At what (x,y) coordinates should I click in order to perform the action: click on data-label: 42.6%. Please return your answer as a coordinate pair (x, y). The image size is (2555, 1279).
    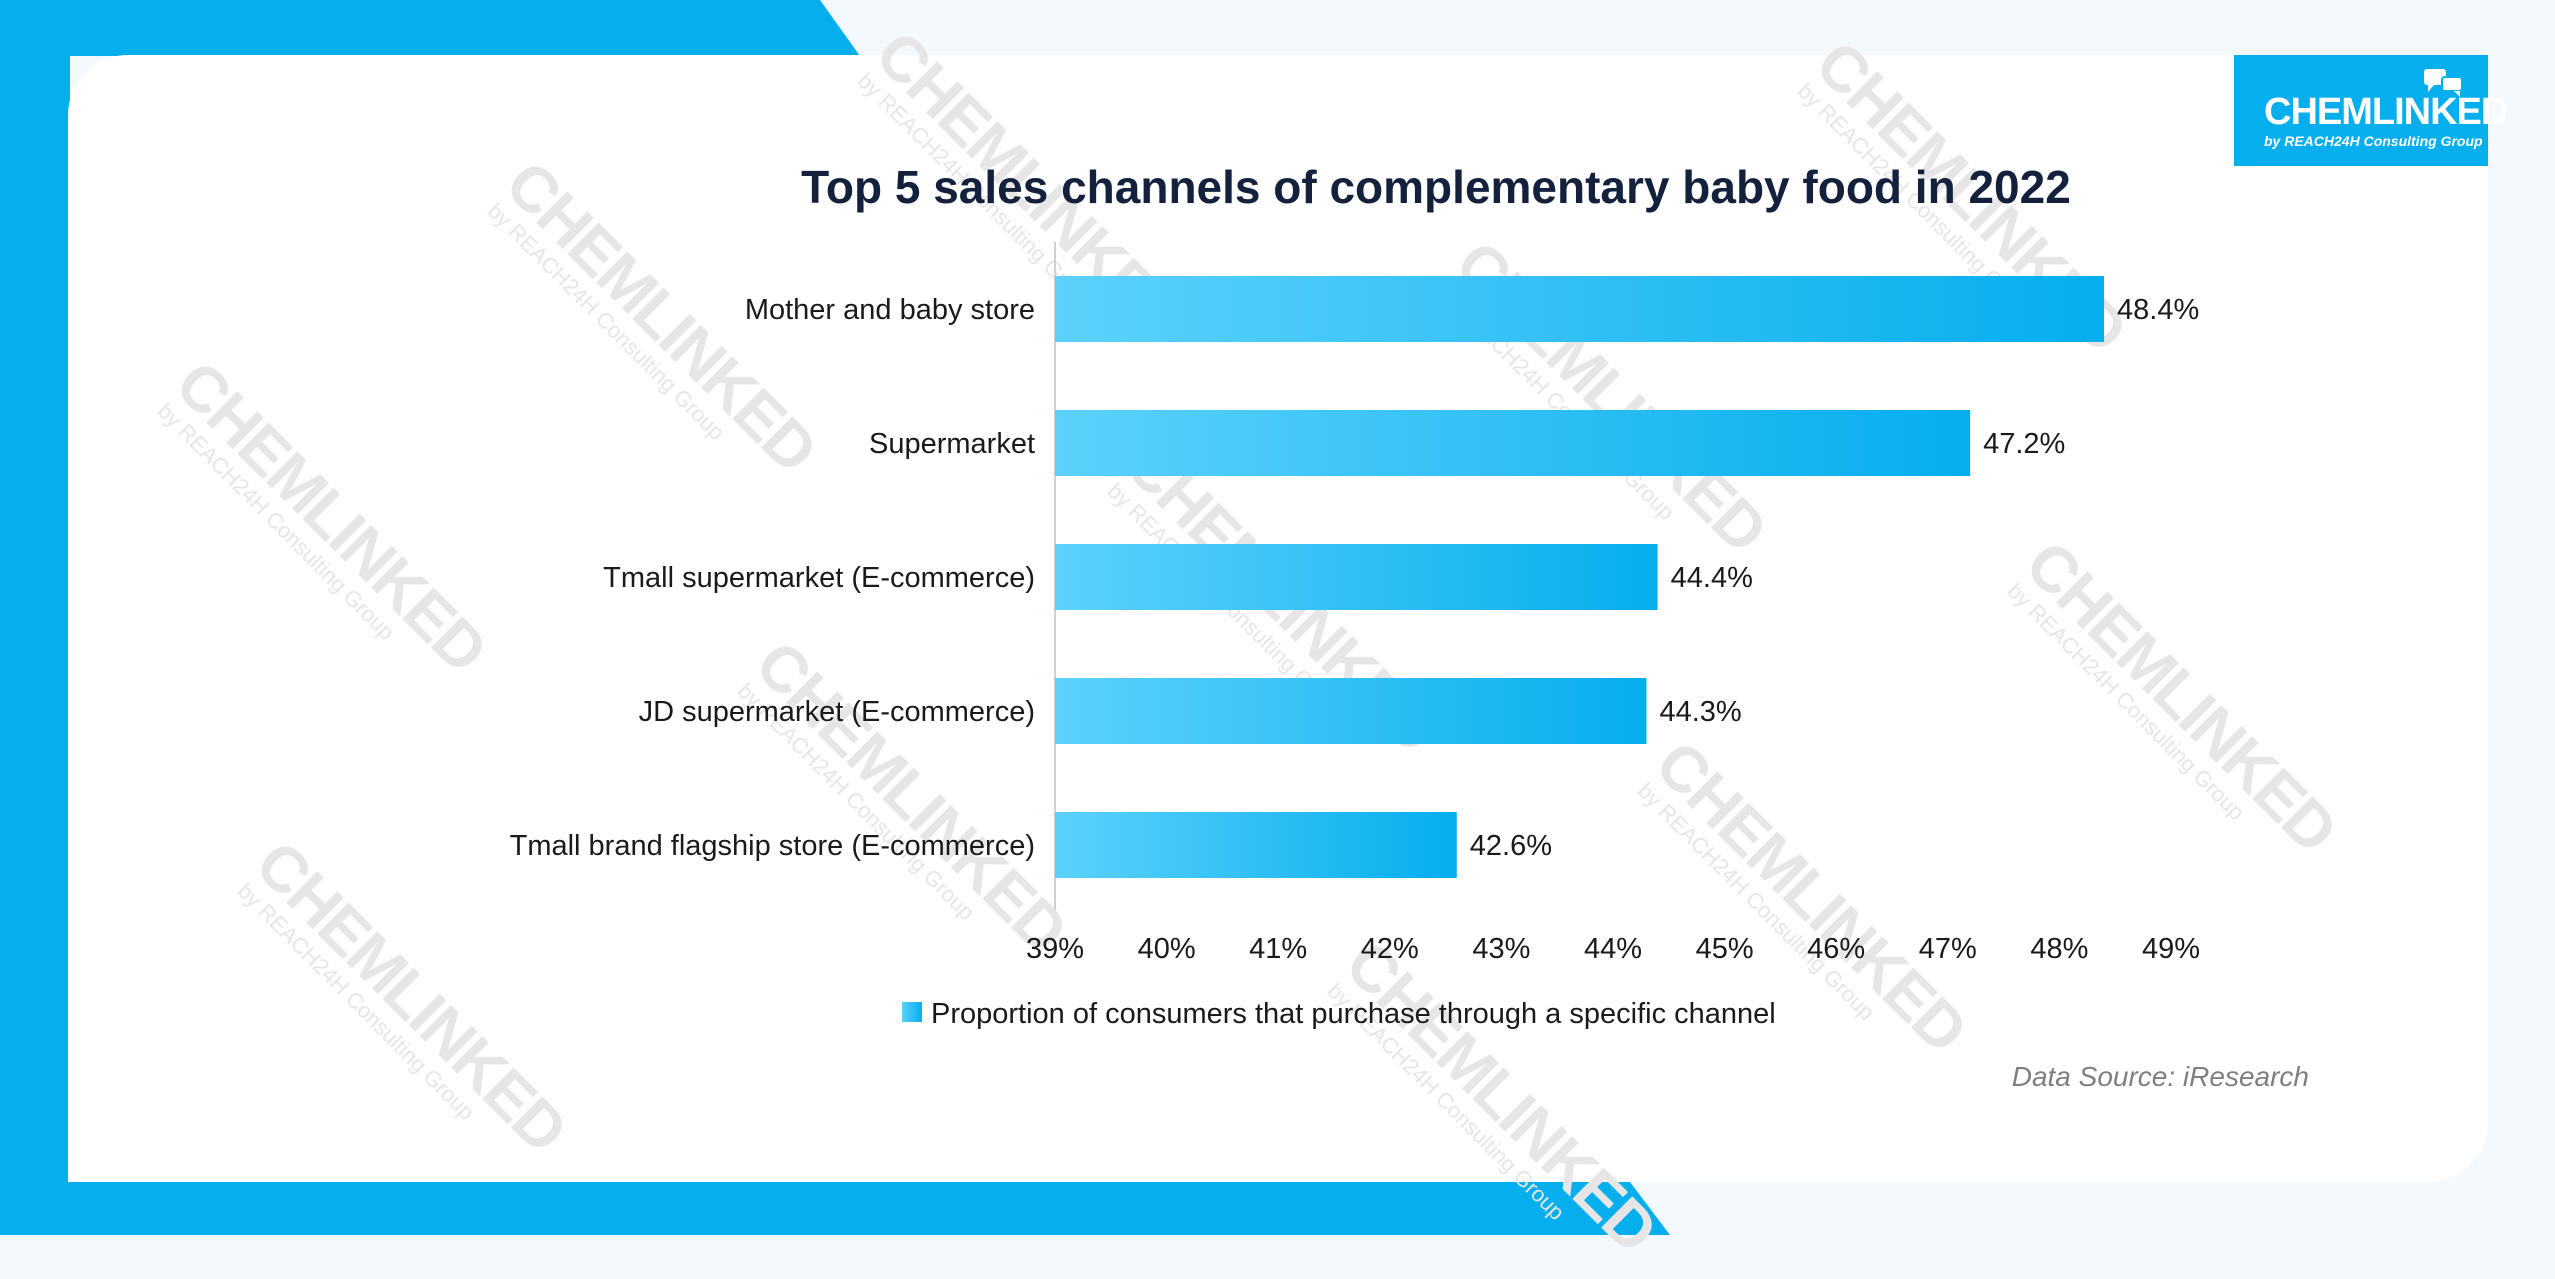
    Looking at the image, I should click on (1511, 846).